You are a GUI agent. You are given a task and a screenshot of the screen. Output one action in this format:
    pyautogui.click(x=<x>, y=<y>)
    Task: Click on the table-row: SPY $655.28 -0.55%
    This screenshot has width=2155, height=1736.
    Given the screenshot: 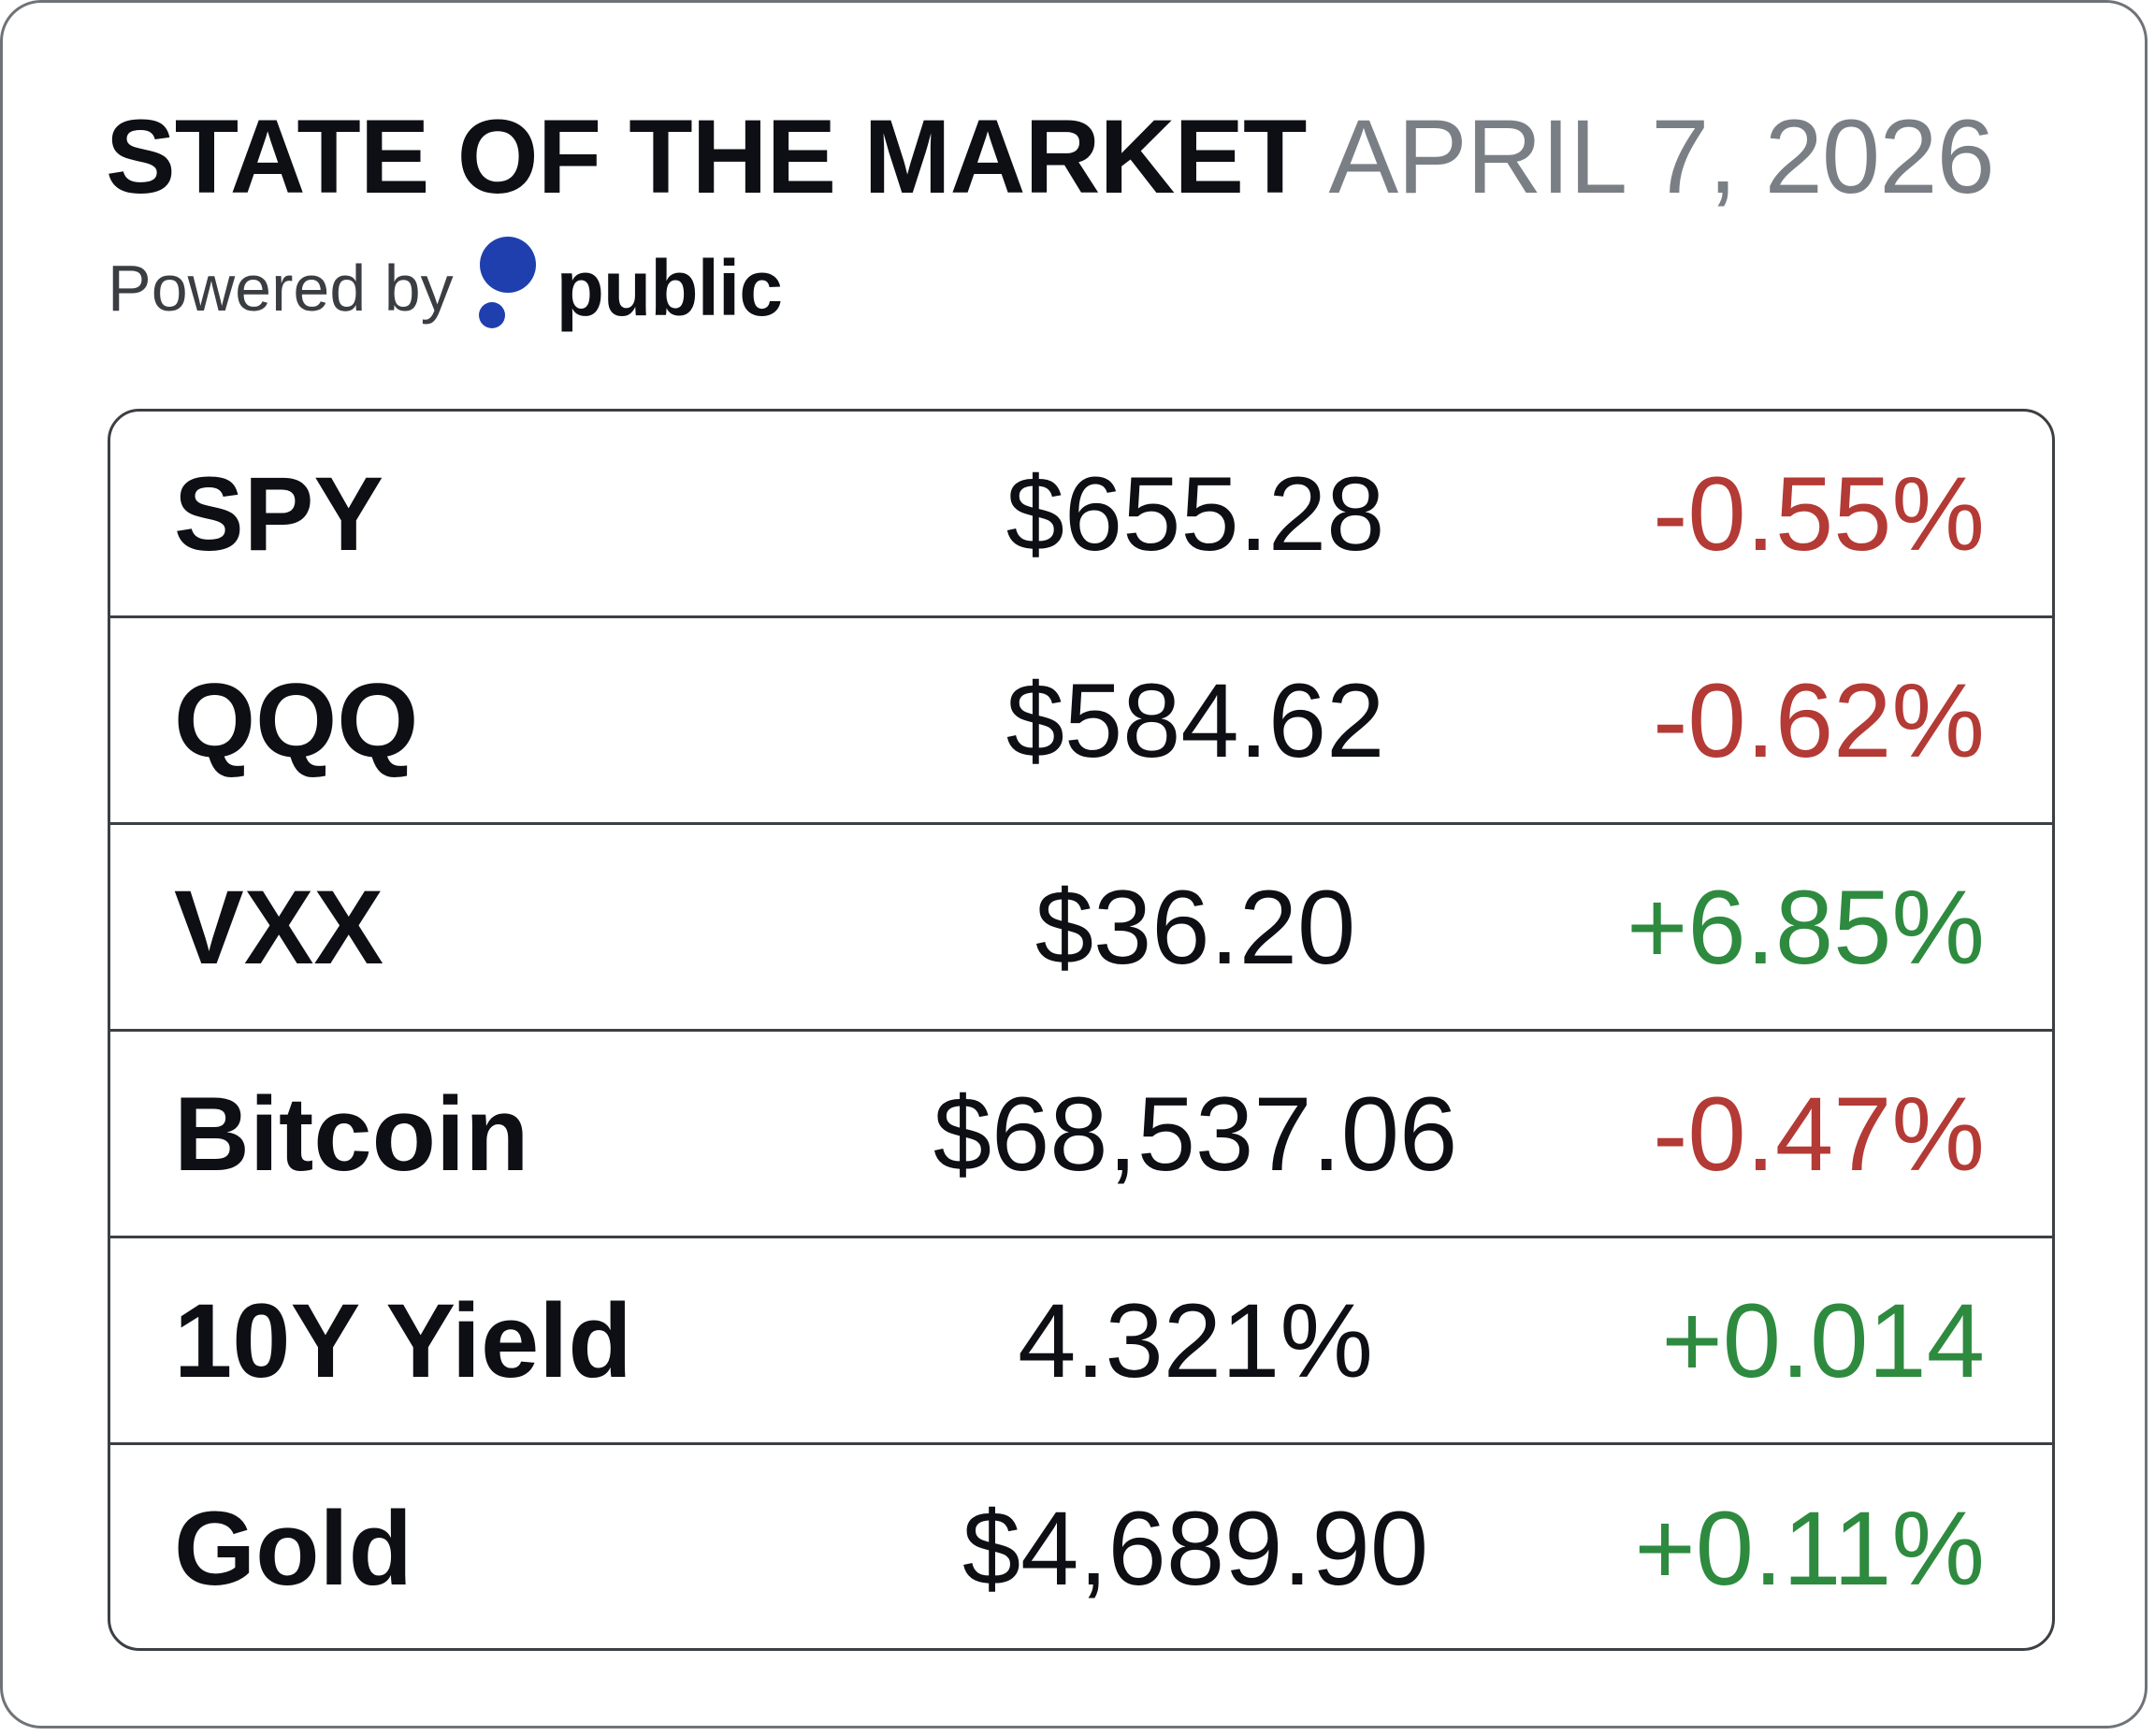 What is the action you would take?
    pyautogui.click(x=1081, y=515)
    